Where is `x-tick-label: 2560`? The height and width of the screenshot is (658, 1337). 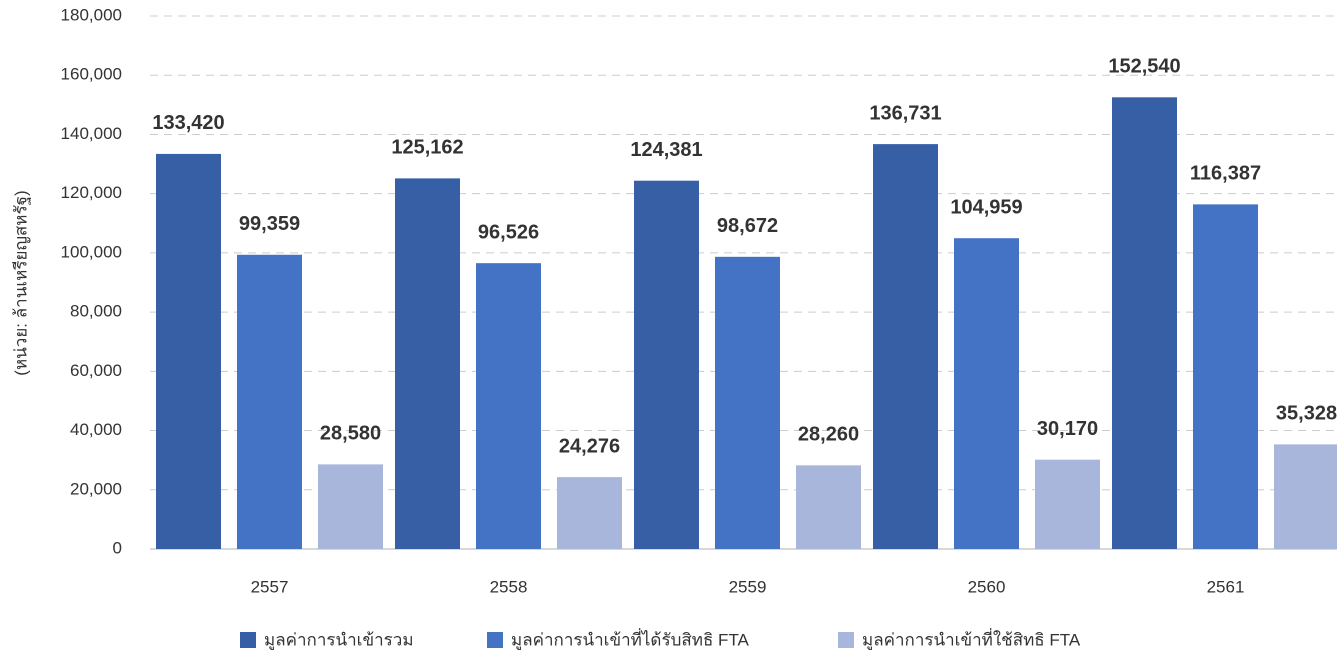
x-tick-label: 2560 is located at coordinates (987, 586).